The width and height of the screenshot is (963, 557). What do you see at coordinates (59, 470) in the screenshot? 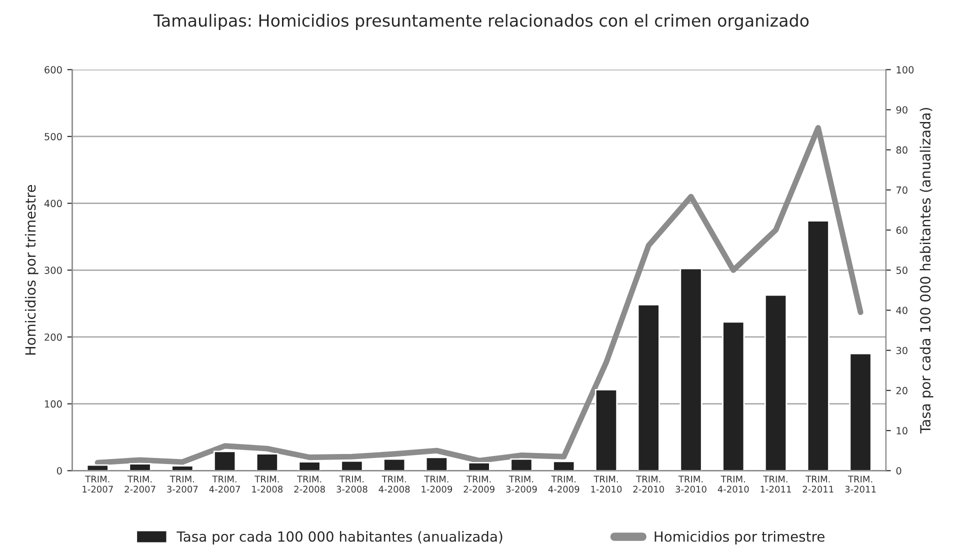
I see `y-tick-label: 0` at bounding box center [59, 470].